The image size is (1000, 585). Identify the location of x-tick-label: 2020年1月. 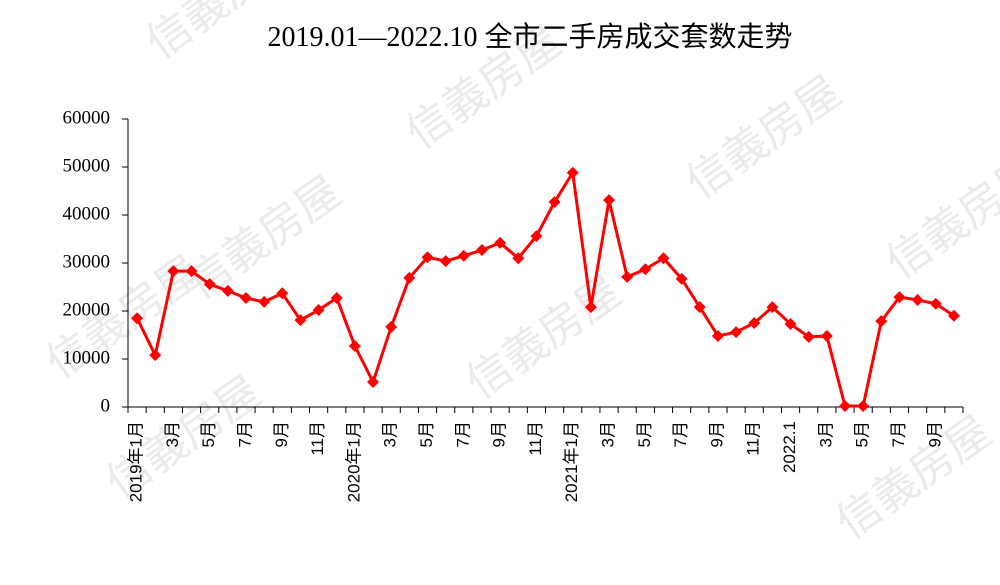
(353, 461).